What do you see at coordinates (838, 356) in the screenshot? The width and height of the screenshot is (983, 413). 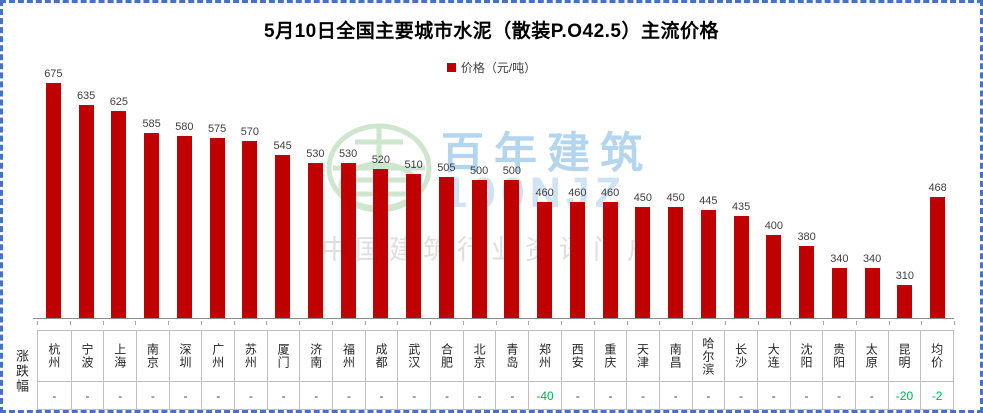 I see `city-cell: 贵阳` at bounding box center [838, 356].